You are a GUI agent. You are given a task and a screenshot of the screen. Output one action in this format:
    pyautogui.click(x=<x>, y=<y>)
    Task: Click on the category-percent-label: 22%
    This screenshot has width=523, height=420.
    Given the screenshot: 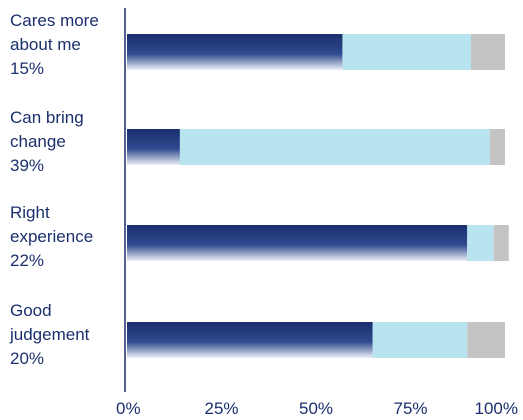 What is the action you would take?
    pyautogui.click(x=27, y=260)
    